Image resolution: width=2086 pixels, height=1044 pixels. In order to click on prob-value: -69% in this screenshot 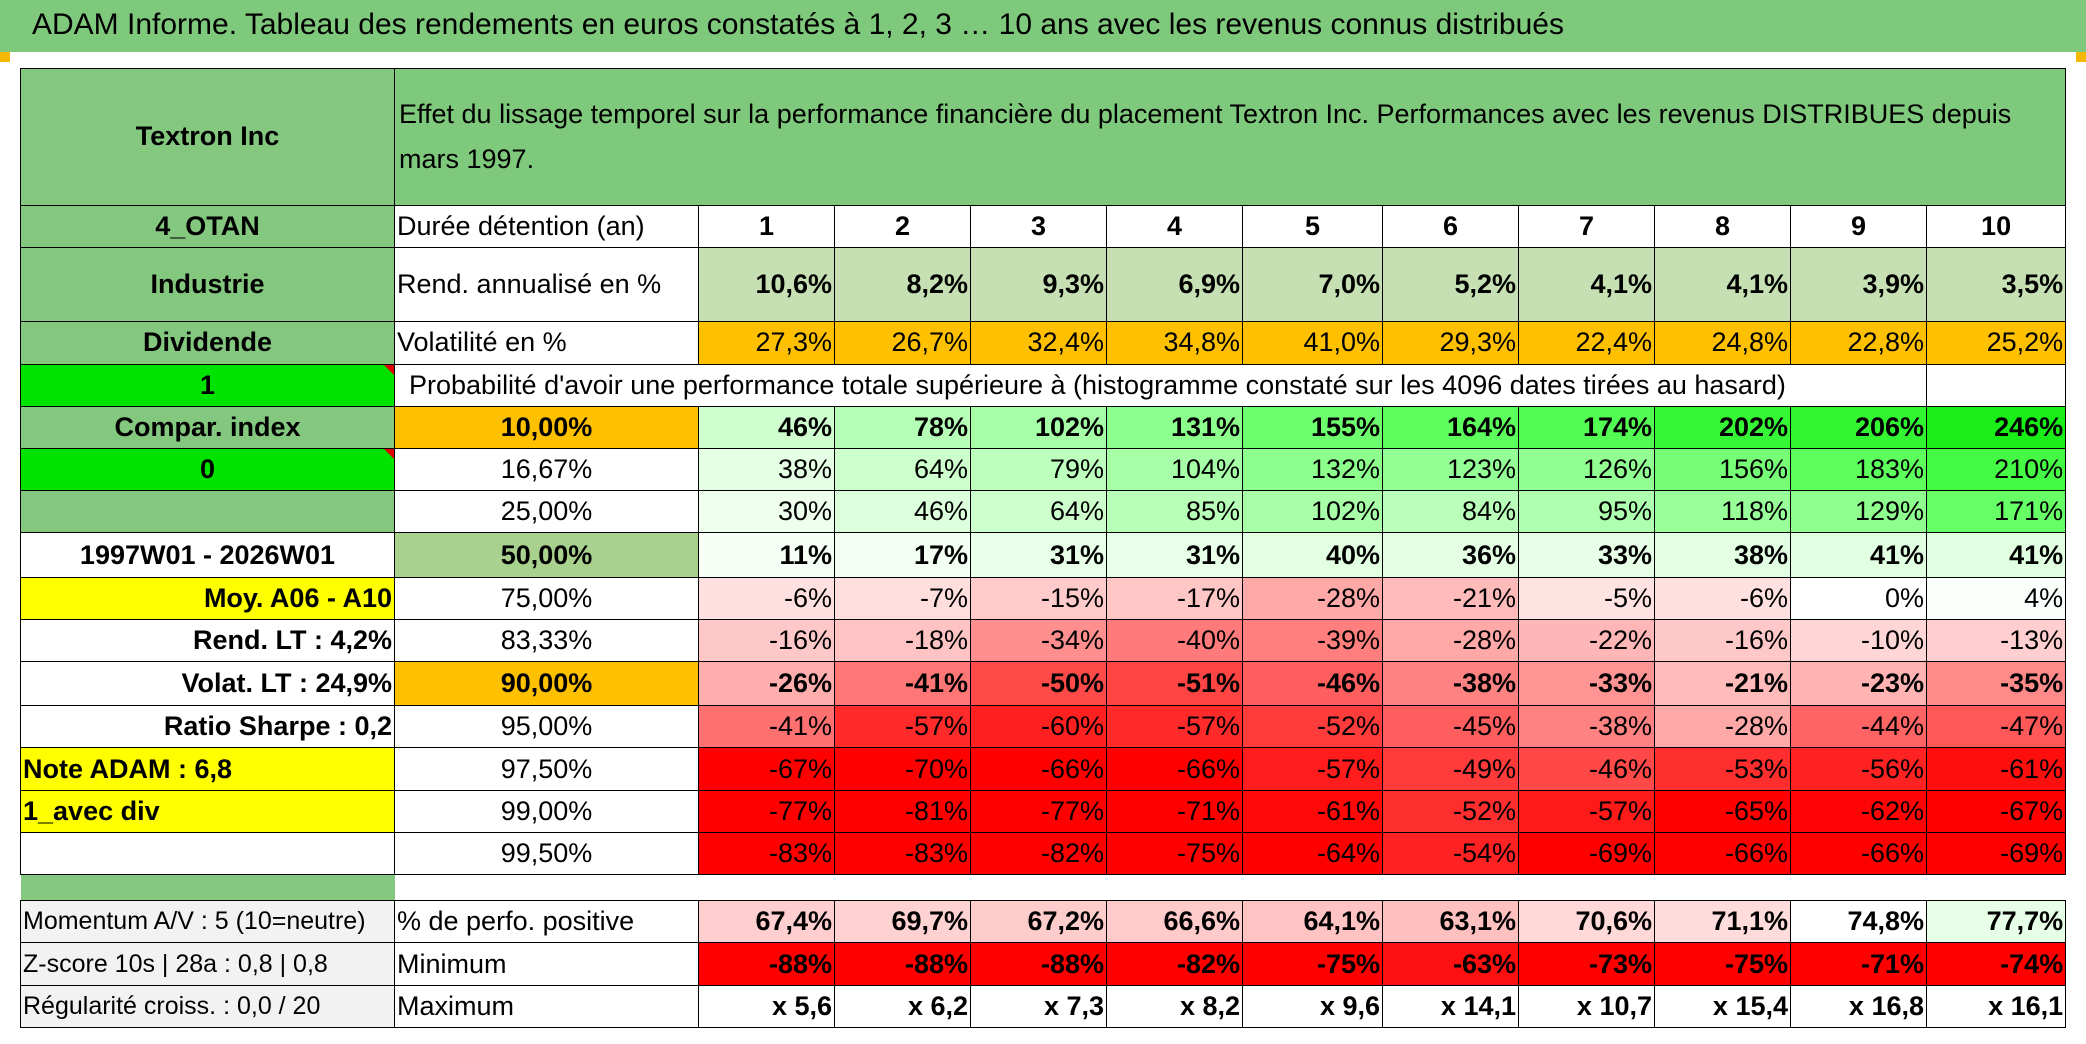, I will do `click(1996, 853)`.